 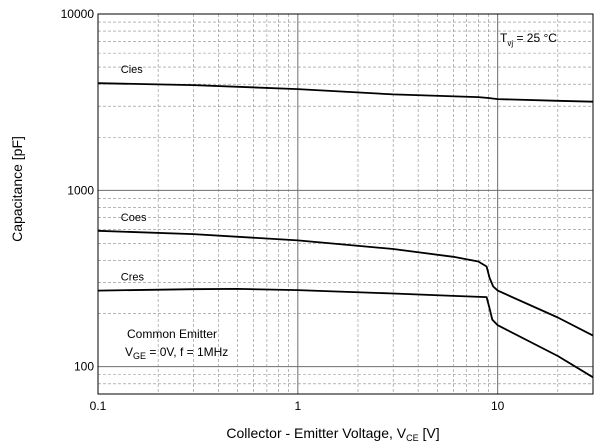 What do you see at coordinates (498, 406) in the screenshot?
I see `x-tick-label: 10` at bounding box center [498, 406].